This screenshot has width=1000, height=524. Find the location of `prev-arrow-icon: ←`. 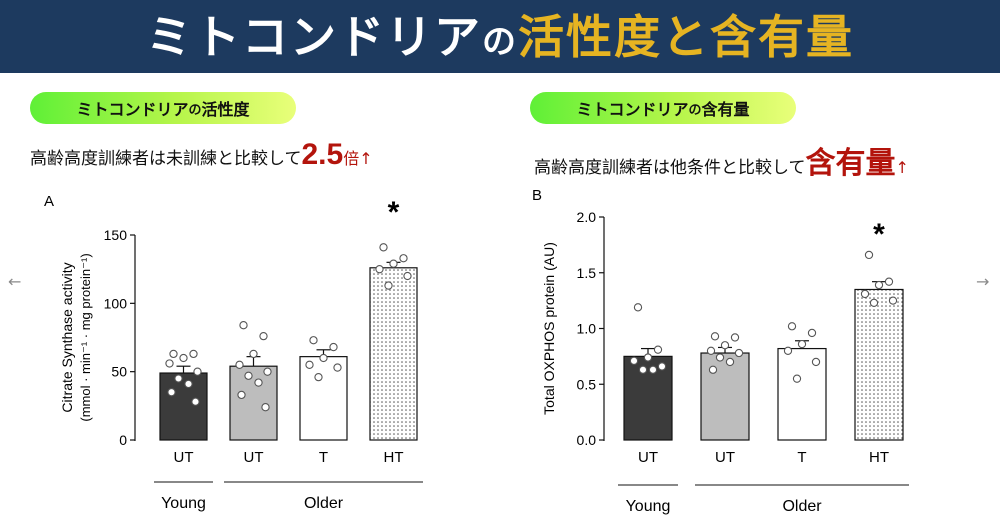

prev-arrow-icon: ← is located at coordinates (15, 281).